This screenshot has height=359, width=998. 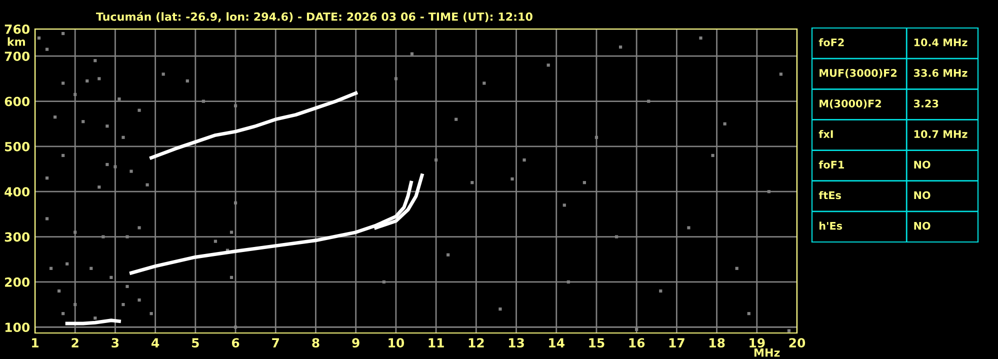 What do you see at coordinates (236, 343) in the screenshot?
I see `x-tick-label: 6` at bounding box center [236, 343].